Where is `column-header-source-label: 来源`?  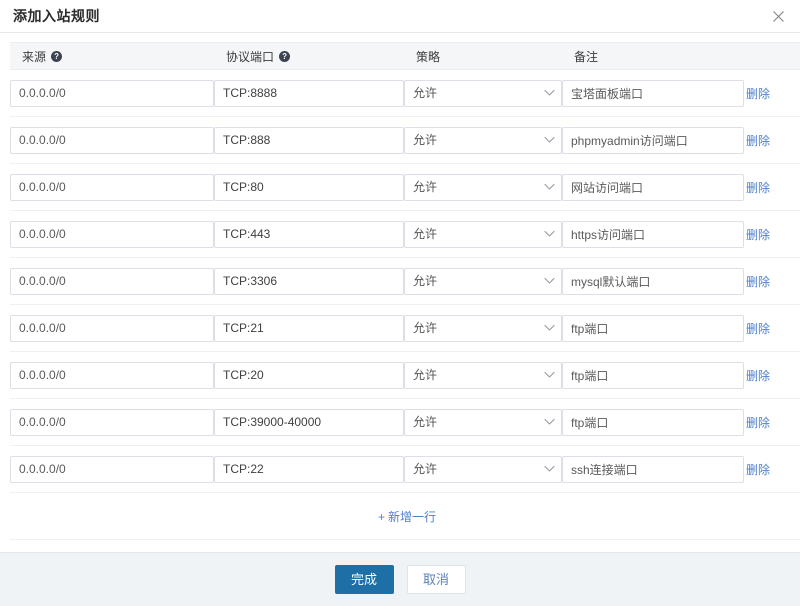 column-header-source-label: 来源 is located at coordinates (34, 56).